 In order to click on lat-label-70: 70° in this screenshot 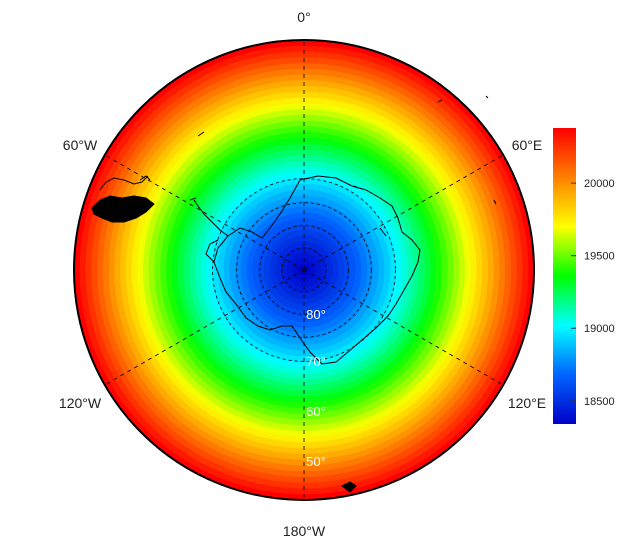, I will do `click(316, 361)`.